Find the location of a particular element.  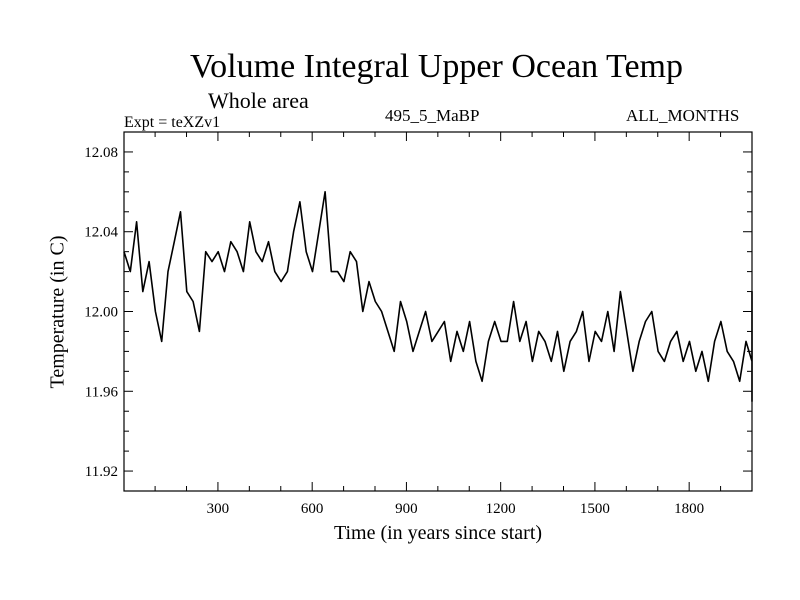

y-tick-label: 11.96 is located at coordinates (102, 392).